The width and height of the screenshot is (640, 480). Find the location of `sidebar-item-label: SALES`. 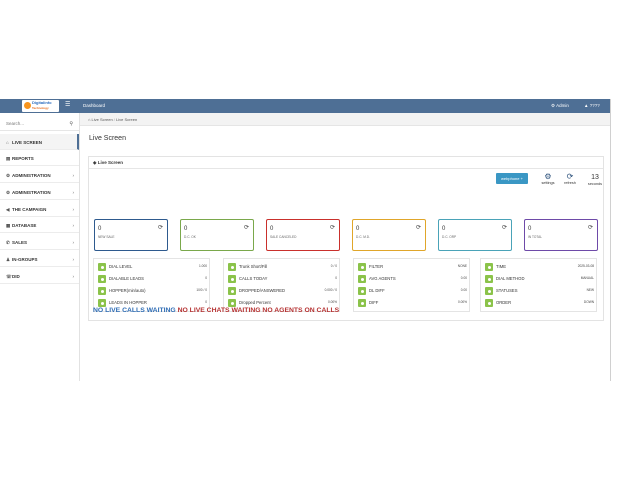

sidebar-item-label: SALES is located at coordinates (20, 242).